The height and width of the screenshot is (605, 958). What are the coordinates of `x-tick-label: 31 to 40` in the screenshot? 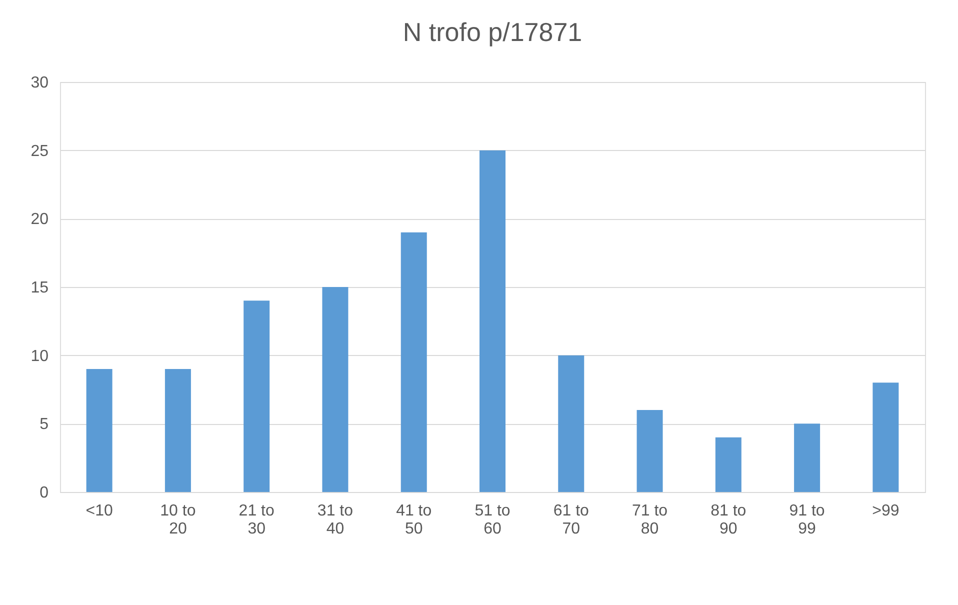 It's located at (335, 520).